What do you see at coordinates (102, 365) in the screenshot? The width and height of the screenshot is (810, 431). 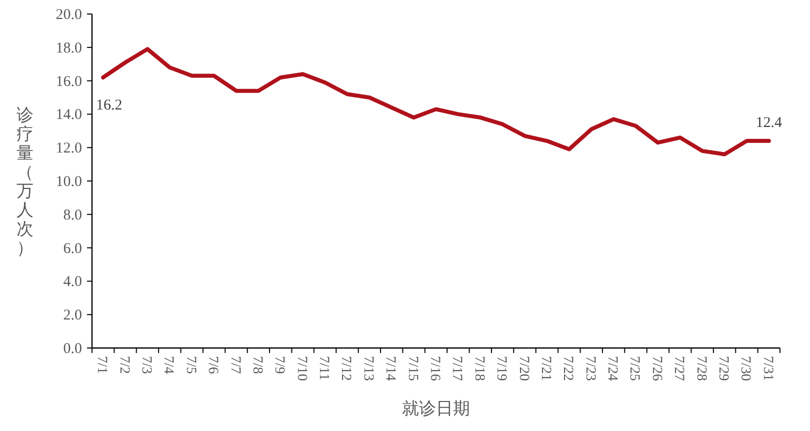 I see `x-tick-label: 7/1` at bounding box center [102, 365].